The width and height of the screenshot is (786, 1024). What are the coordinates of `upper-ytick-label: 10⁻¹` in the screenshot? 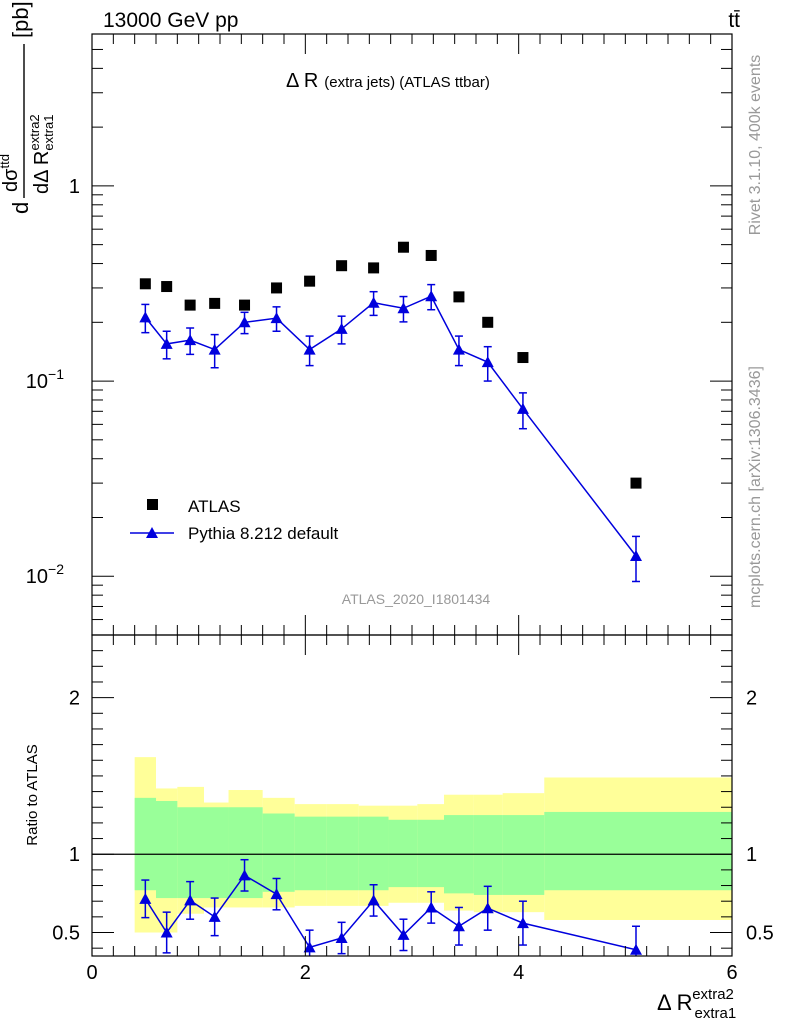 It's located at (45, 379).